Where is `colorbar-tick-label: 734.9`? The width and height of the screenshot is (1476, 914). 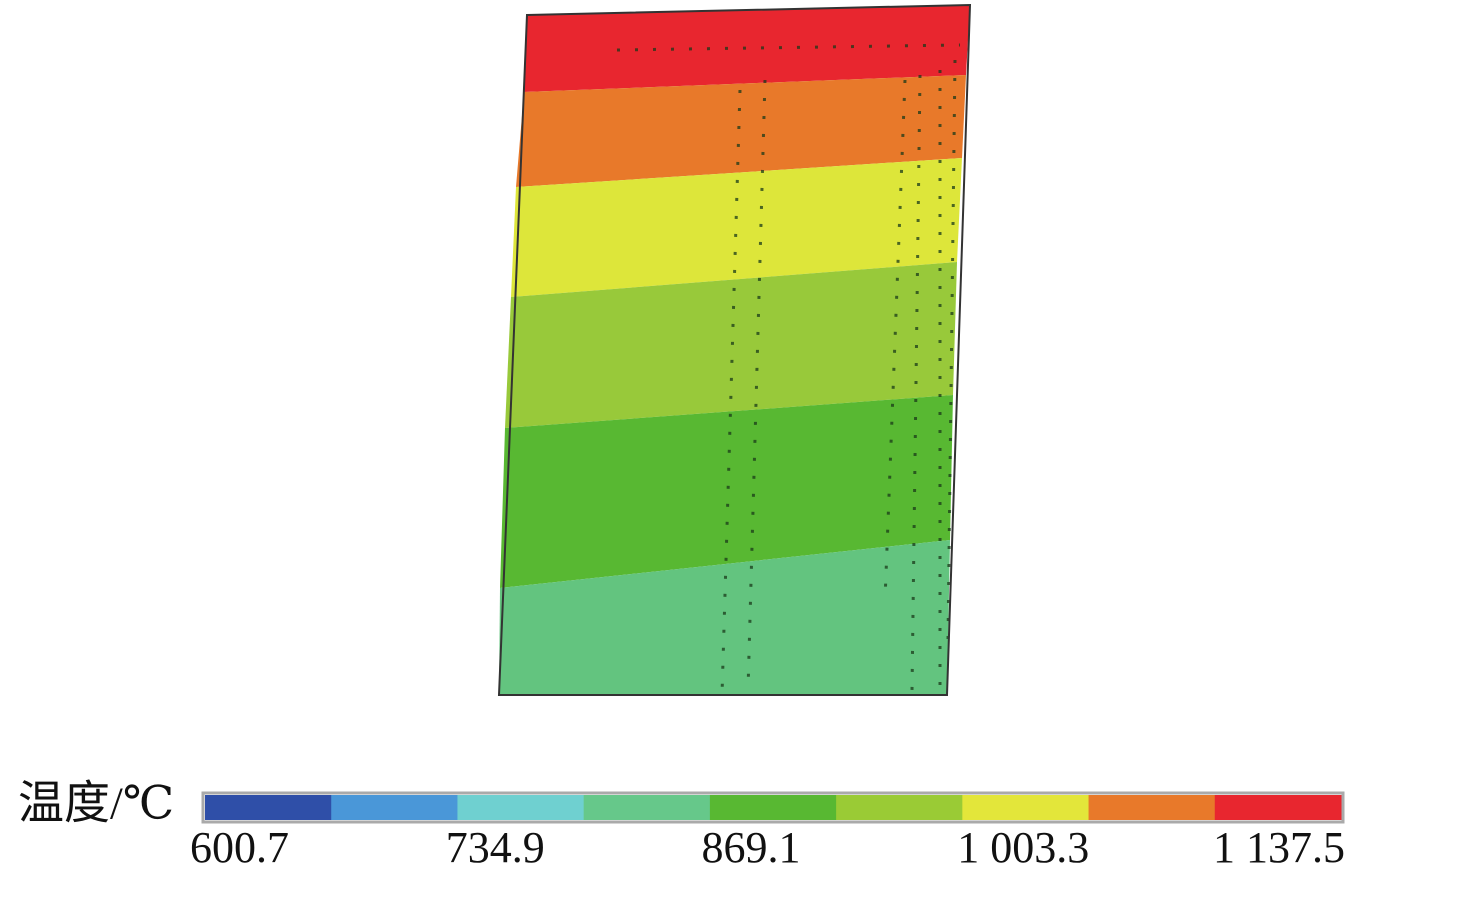
colorbar-tick-label: 734.9 is located at coordinates (495, 847).